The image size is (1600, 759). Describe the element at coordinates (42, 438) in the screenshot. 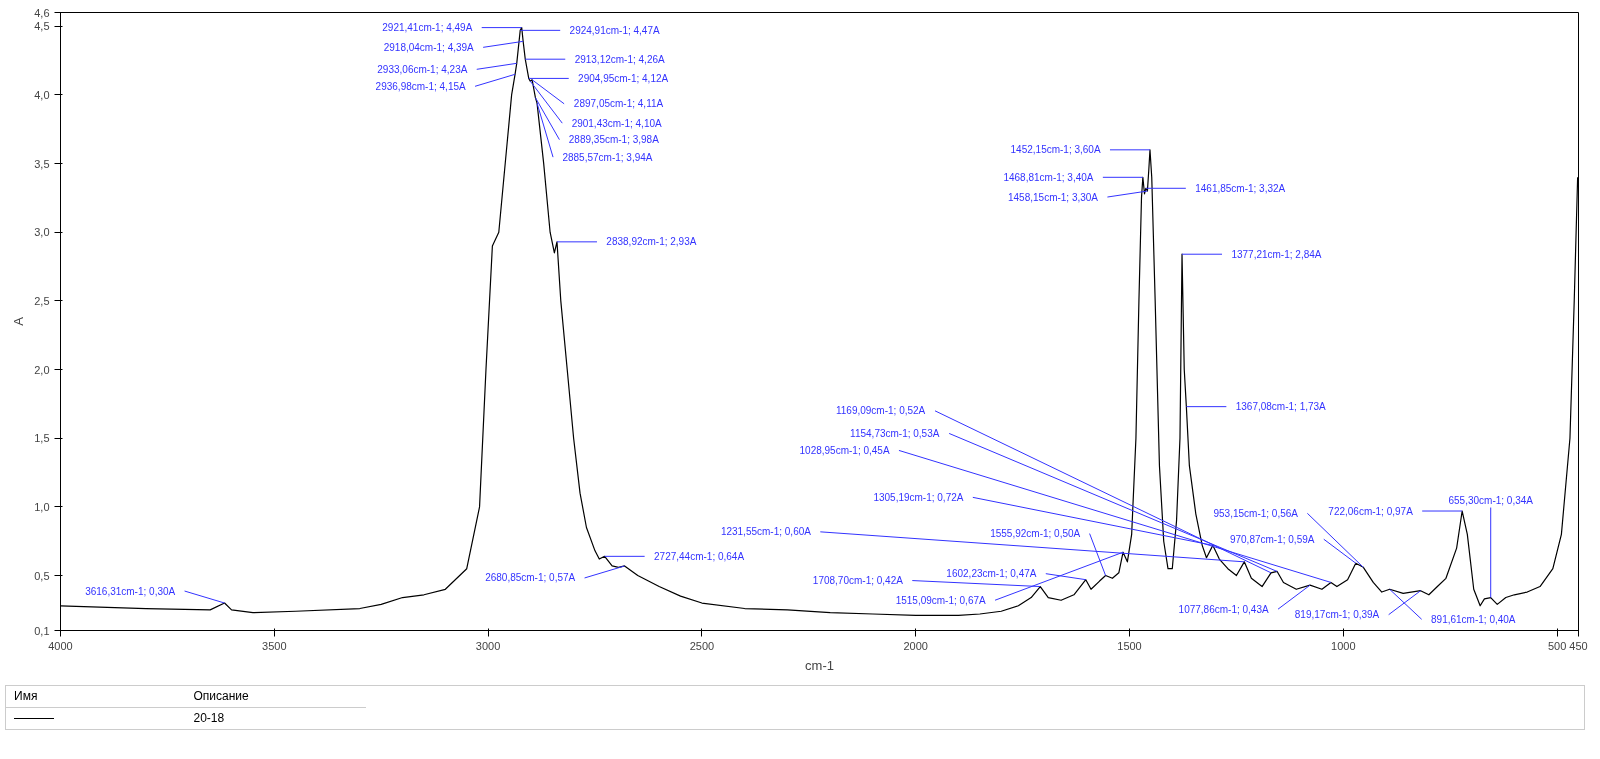

I see `y-tick-label: 1,5` at that location.